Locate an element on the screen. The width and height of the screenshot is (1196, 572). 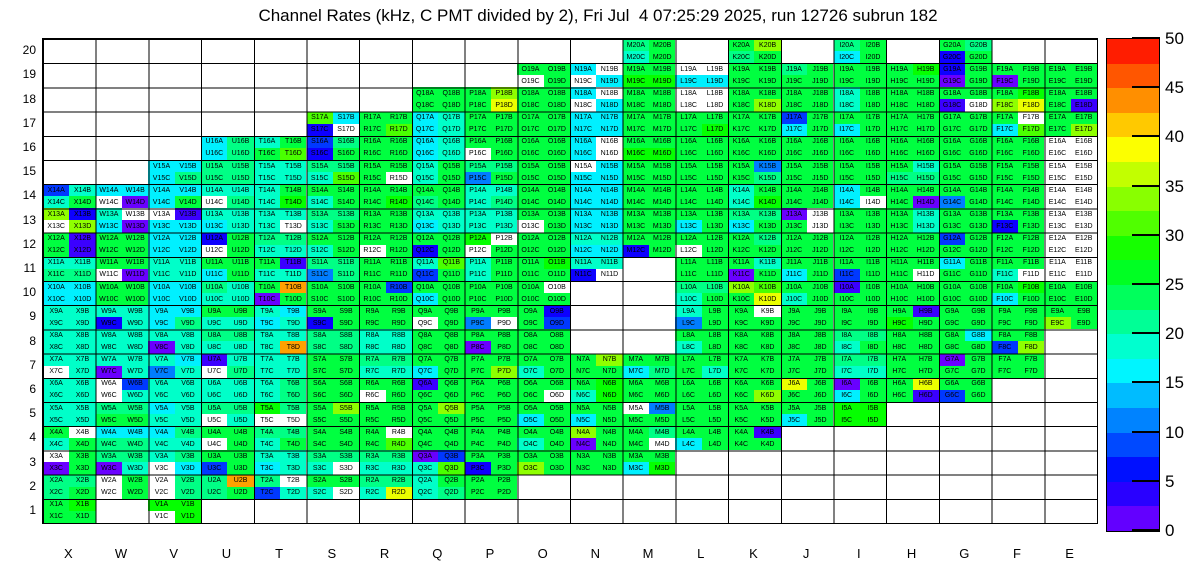
channel-G16B: G16B is located at coordinates (978, 141).